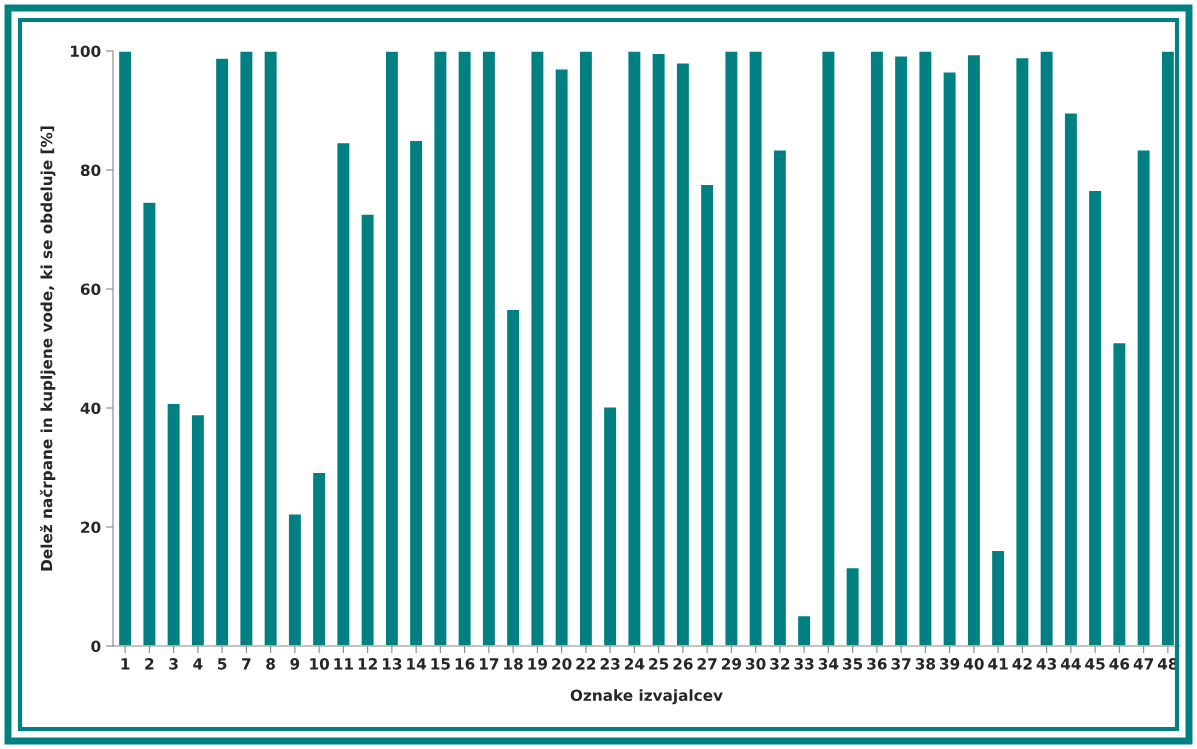 This screenshot has height=749, width=1197. I want to click on x-tick-label: 12, so click(367, 664).